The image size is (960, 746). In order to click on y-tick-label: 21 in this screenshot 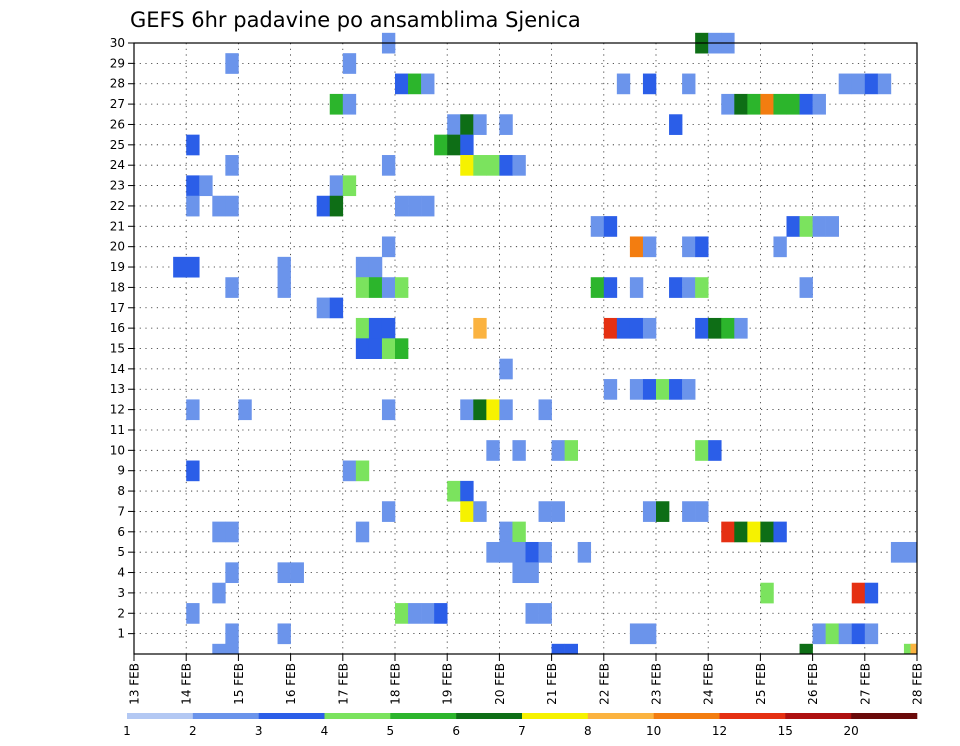, I will do `click(117, 226)`.